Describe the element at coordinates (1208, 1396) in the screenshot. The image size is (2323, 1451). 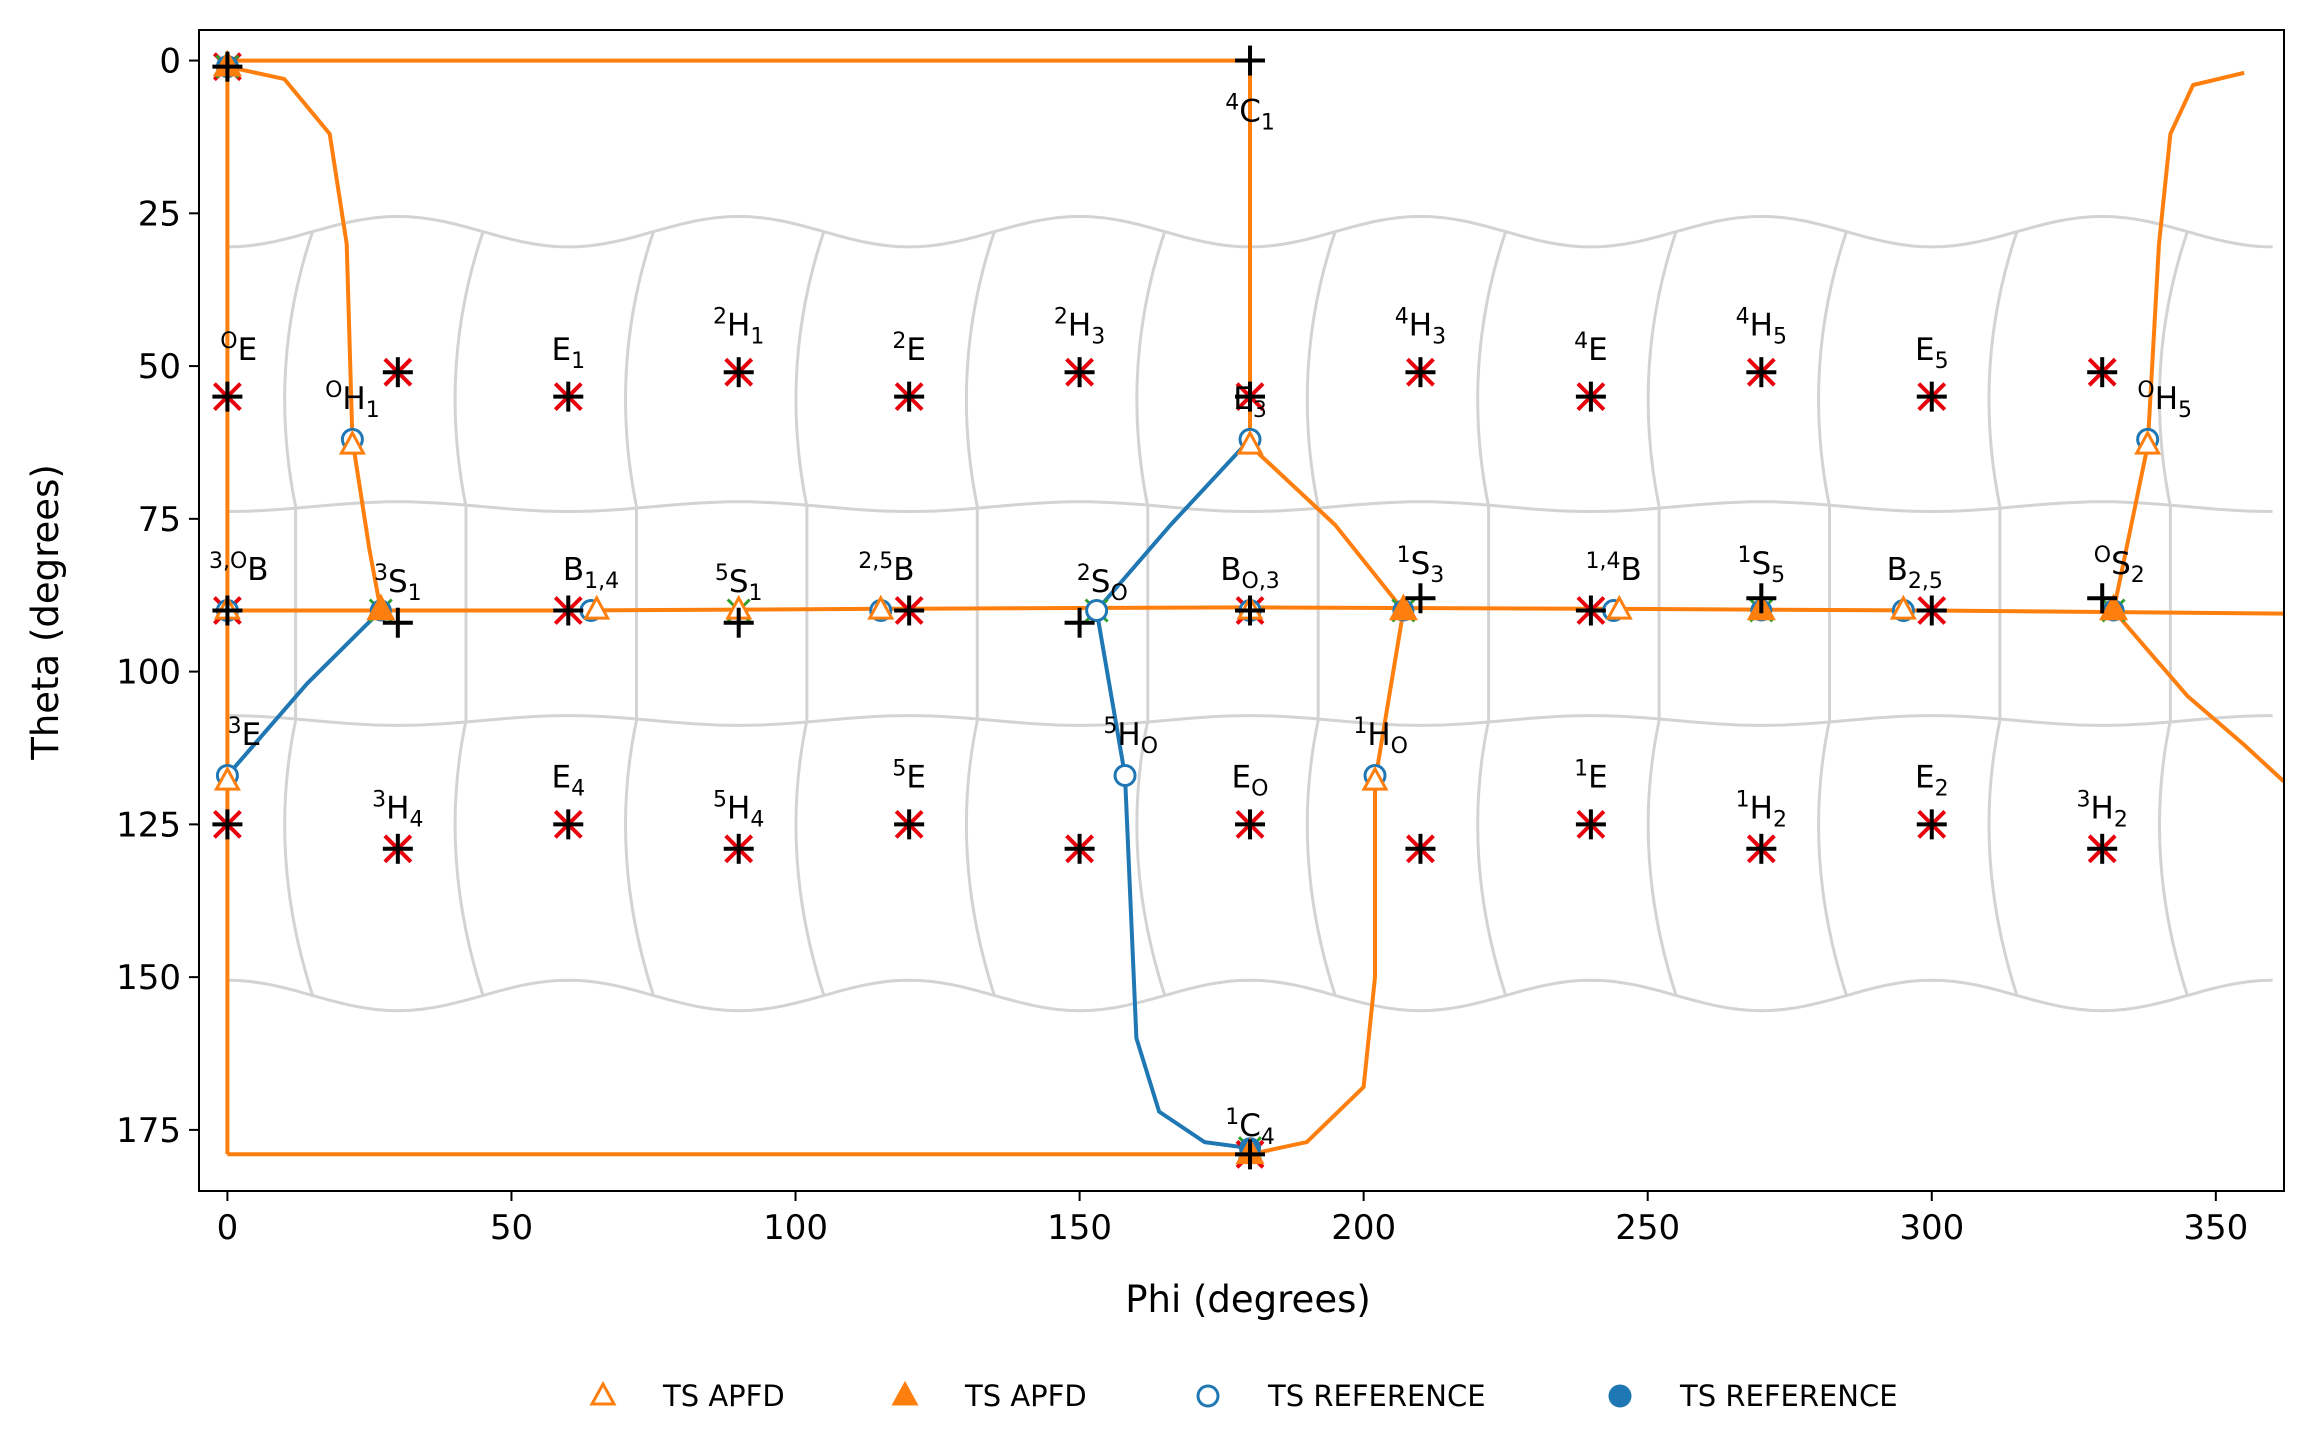
I see `legend-marker-circle-open` at that location.